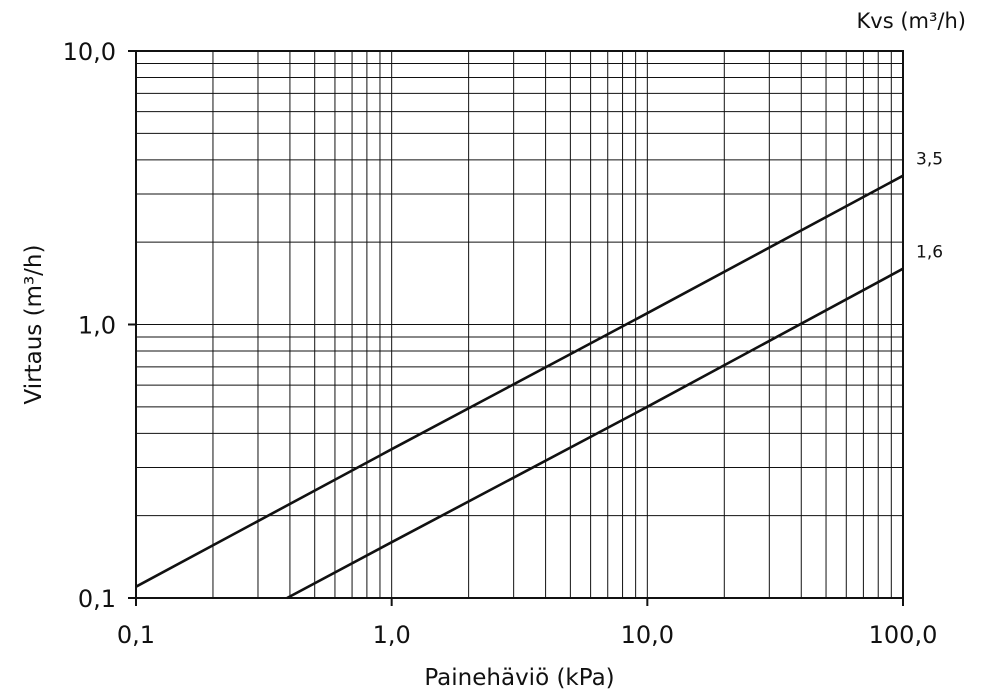 This screenshot has height=695, width=1000. Describe the element at coordinates (903, 635) in the screenshot. I see `x-tick-label: 100,0` at that location.